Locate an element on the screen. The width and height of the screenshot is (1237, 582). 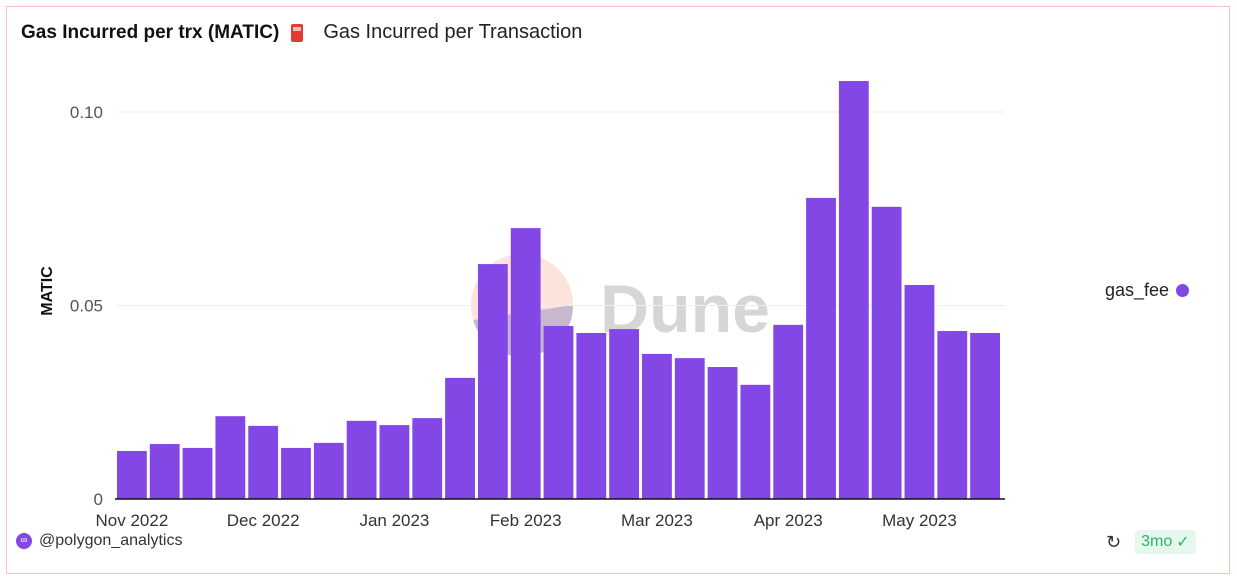
legend-label: gas_fee is located at coordinates (1137, 290).